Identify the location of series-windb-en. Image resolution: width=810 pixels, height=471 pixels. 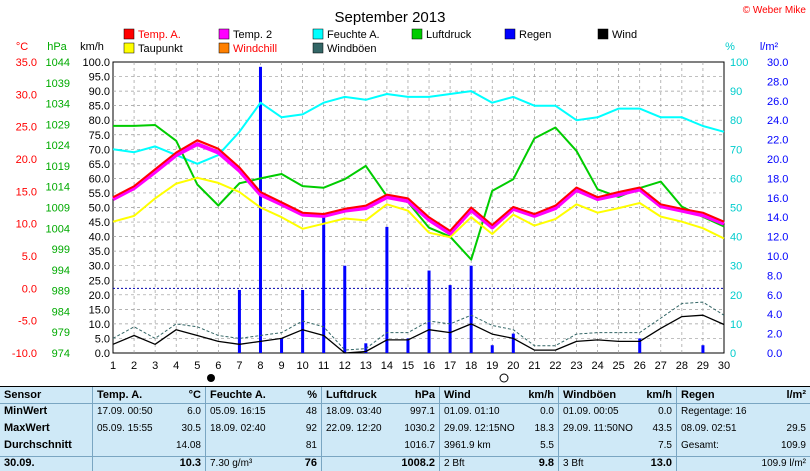
(418, 326).